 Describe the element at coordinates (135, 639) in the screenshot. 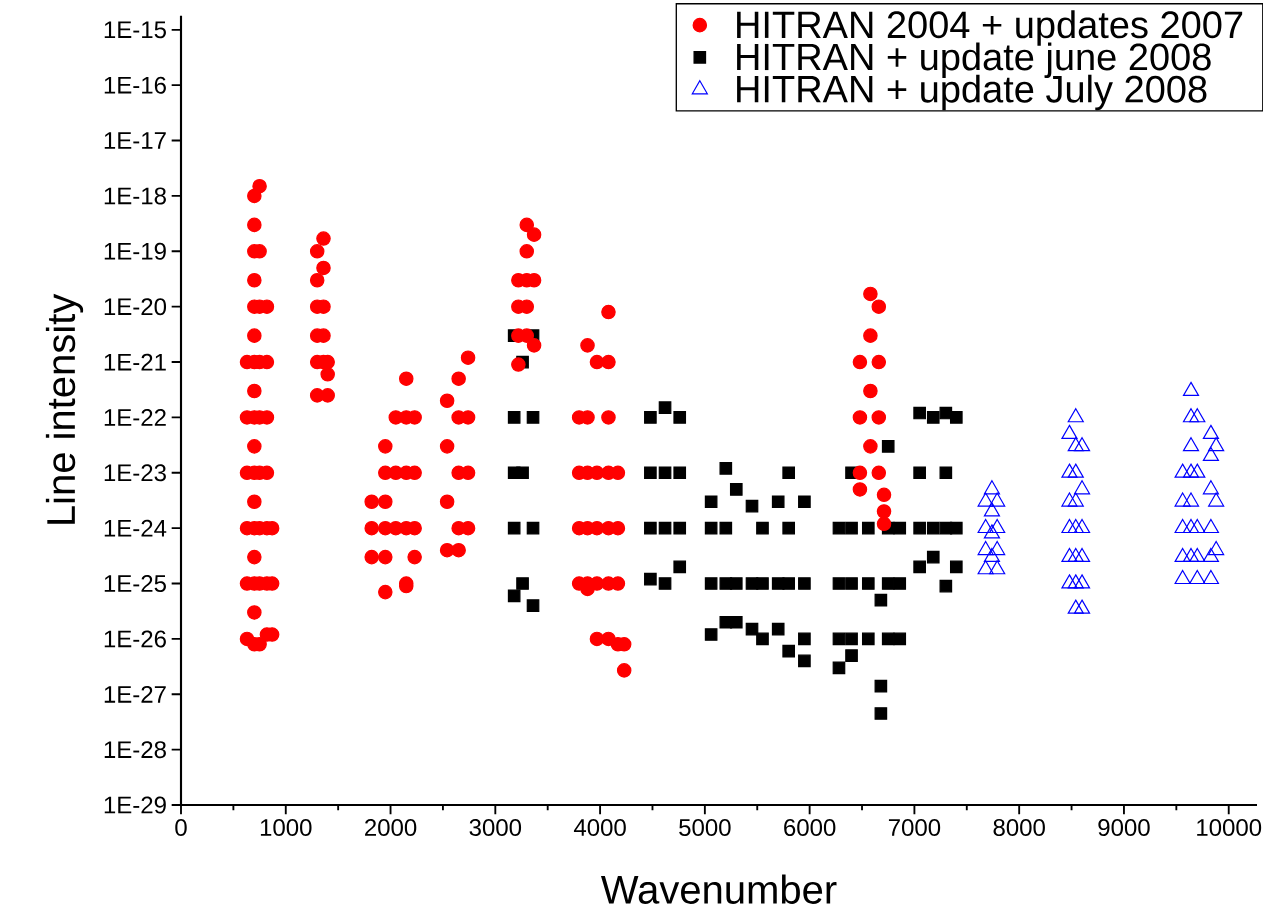

I see `y-tick-label: 1E-26` at that location.